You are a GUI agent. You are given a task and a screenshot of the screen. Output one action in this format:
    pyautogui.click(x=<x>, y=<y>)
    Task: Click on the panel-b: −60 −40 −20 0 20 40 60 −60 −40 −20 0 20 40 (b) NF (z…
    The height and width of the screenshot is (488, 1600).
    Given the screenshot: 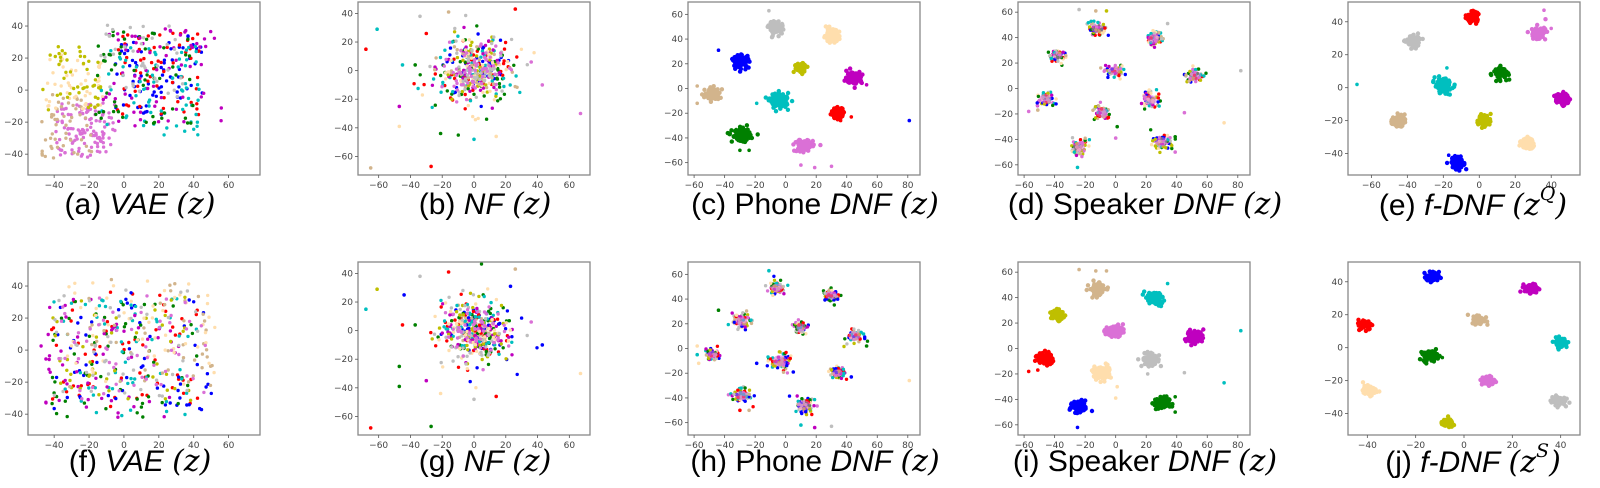 What is the action you would take?
    pyautogui.click(x=480, y=120)
    